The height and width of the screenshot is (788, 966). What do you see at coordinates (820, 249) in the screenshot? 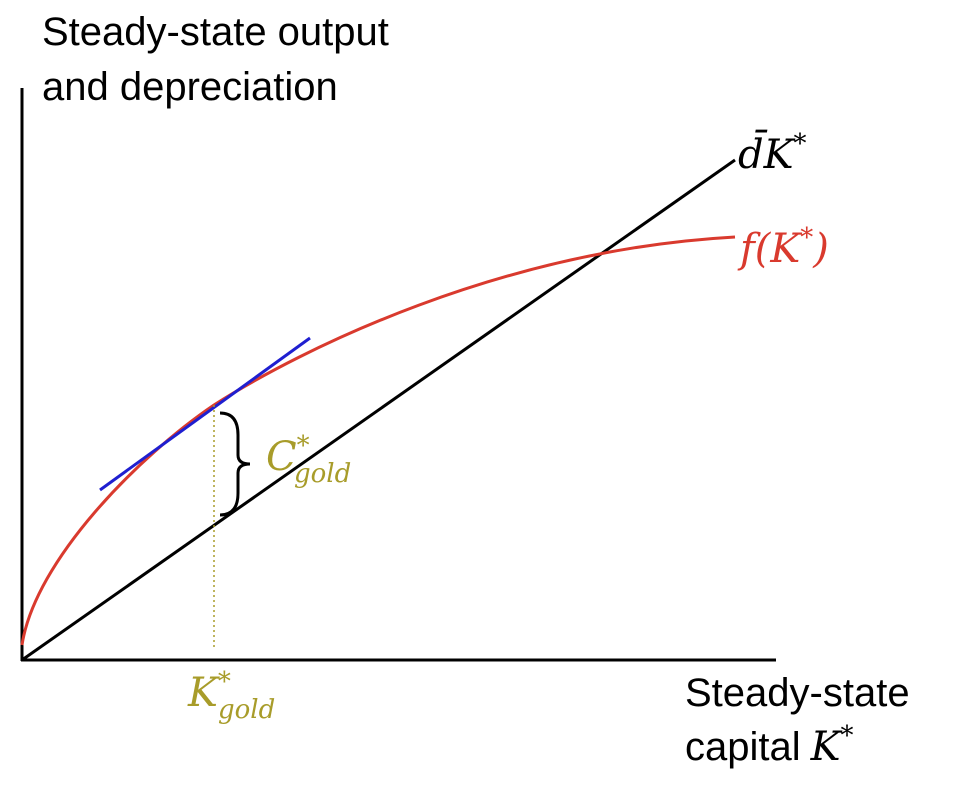
I see `label-base: )` at bounding box center [820, 249].